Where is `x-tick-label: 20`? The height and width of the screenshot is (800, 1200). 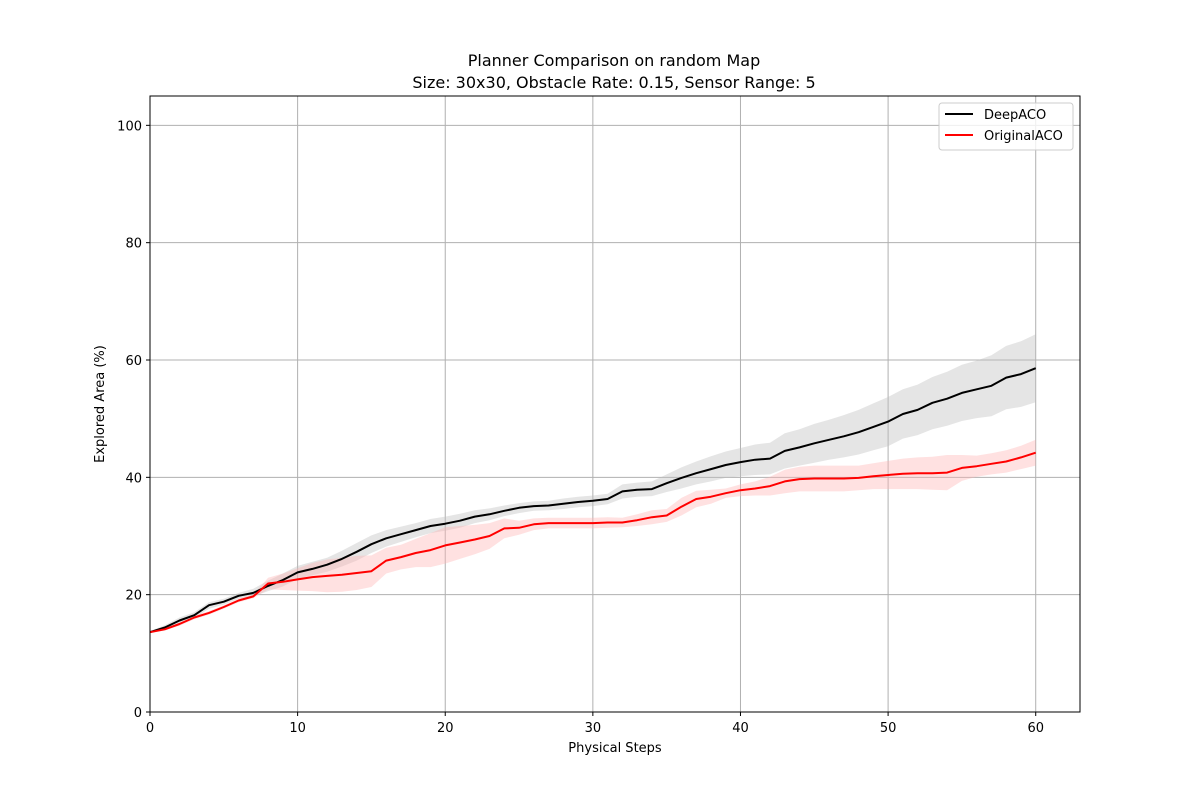 x-tick-label: 20 is located at coordinates (445, 728).